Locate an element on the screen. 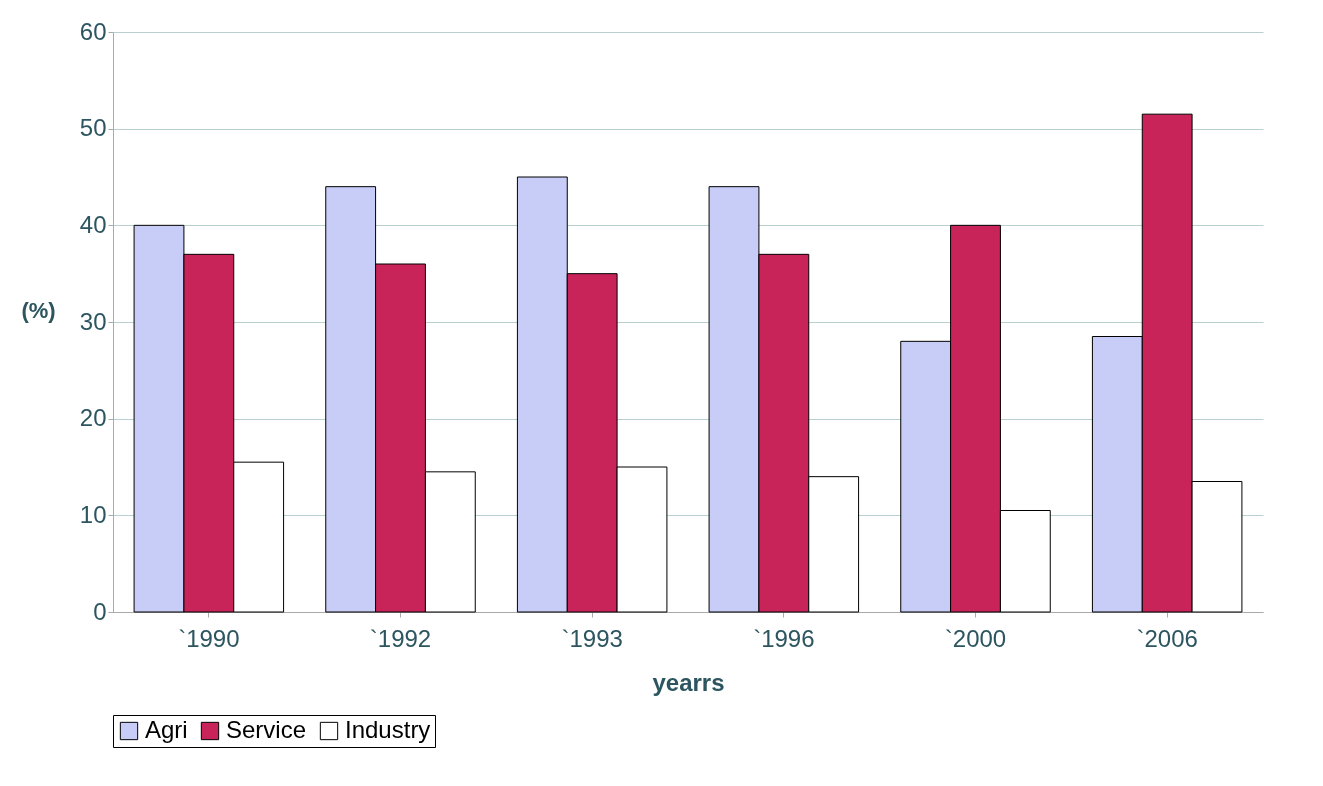 The width and height of the screenshot is (1323, 786). y-tick-label: 0 is located at coordinates (100, 611).